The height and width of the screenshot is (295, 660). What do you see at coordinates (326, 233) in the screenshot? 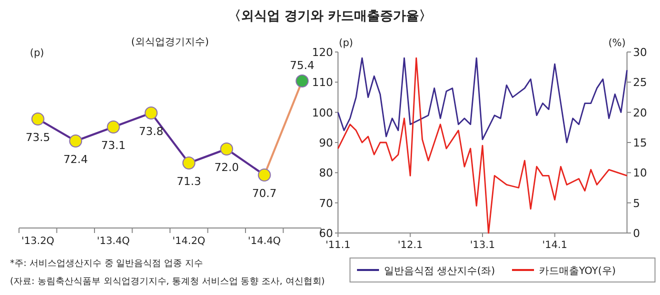
I see `y-tick-label: 60` at bounding box center [326, 233].